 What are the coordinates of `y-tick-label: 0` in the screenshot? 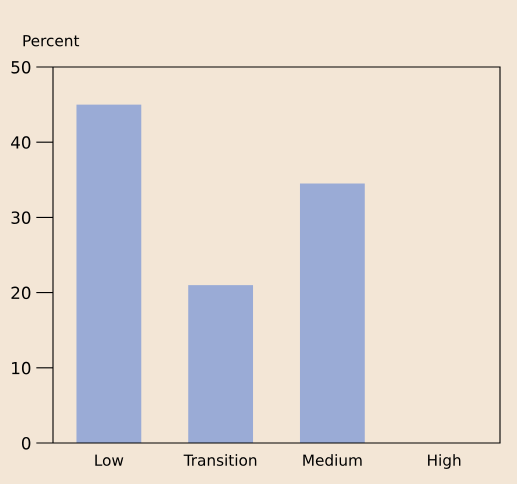 It's located at (26, 443).